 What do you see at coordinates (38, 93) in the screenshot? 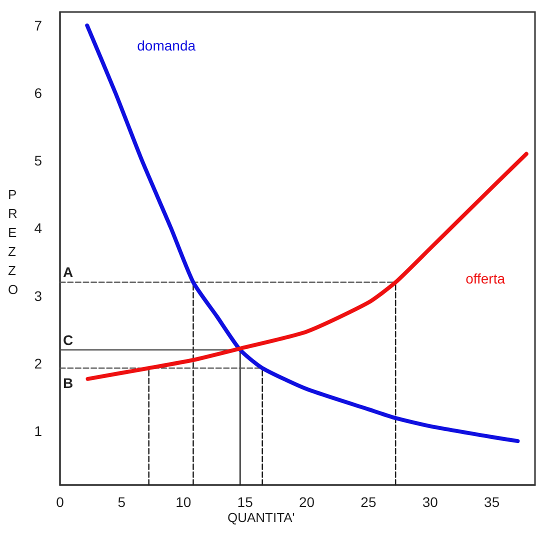
I see `y-tick-label: 6` at bounding box center [38, 93].